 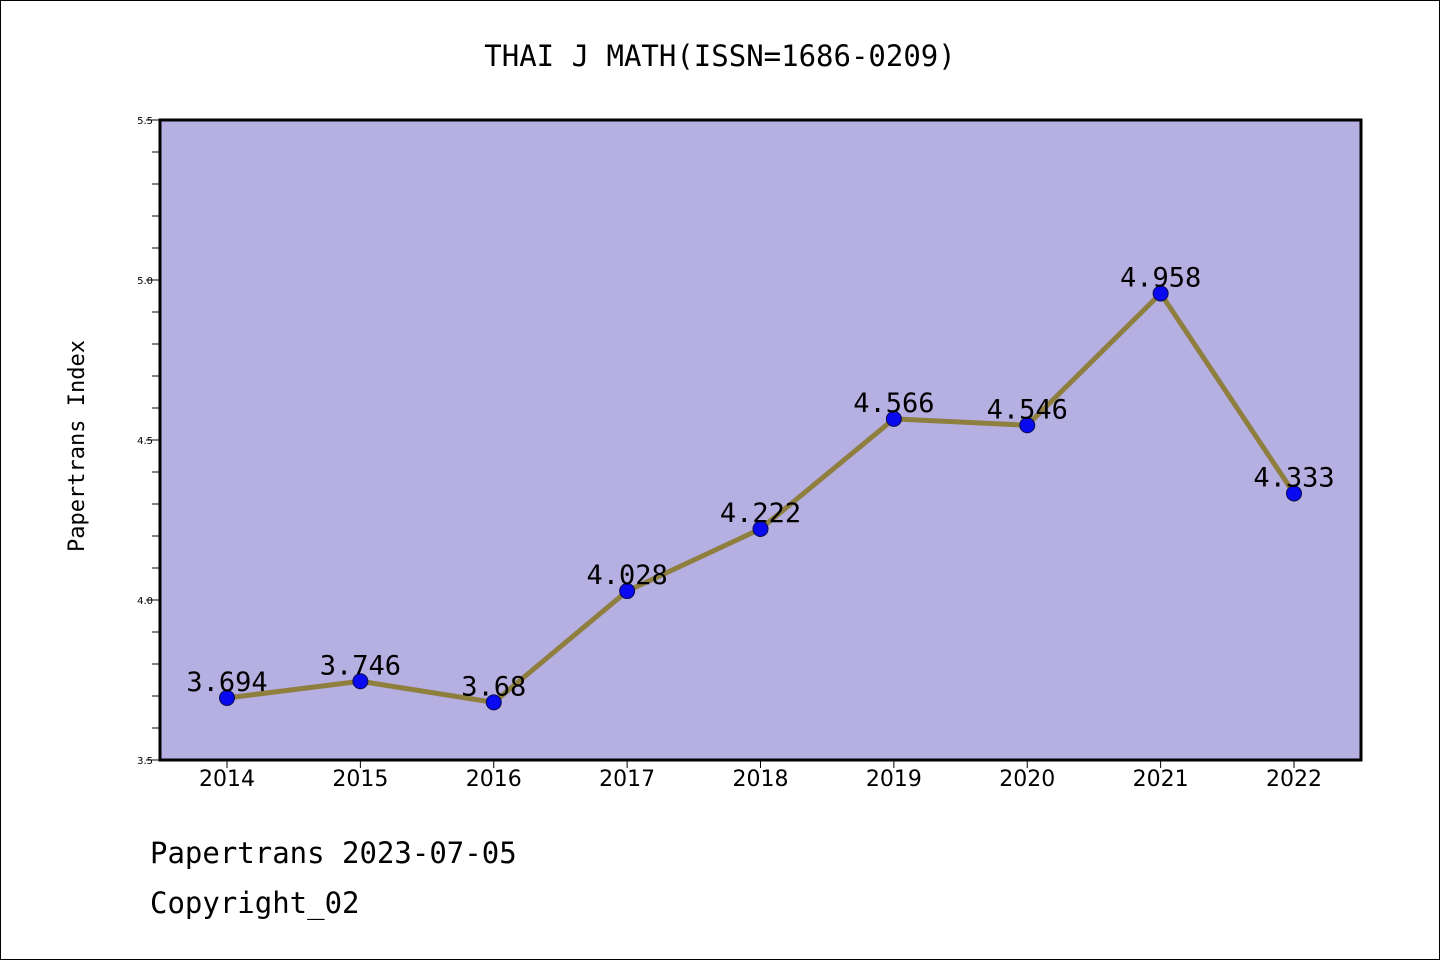 I want to click on y-axis-label: Papertrans Index, so click(x=77, y=446).